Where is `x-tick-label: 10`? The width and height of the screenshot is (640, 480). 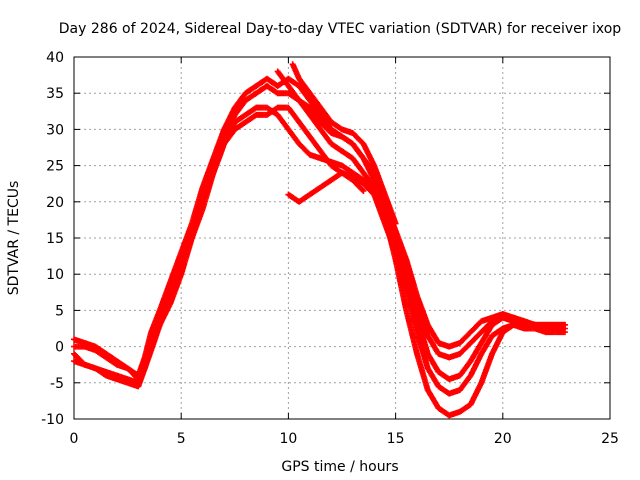
x-tick-label: 10 is located at coordinates (288, 439).